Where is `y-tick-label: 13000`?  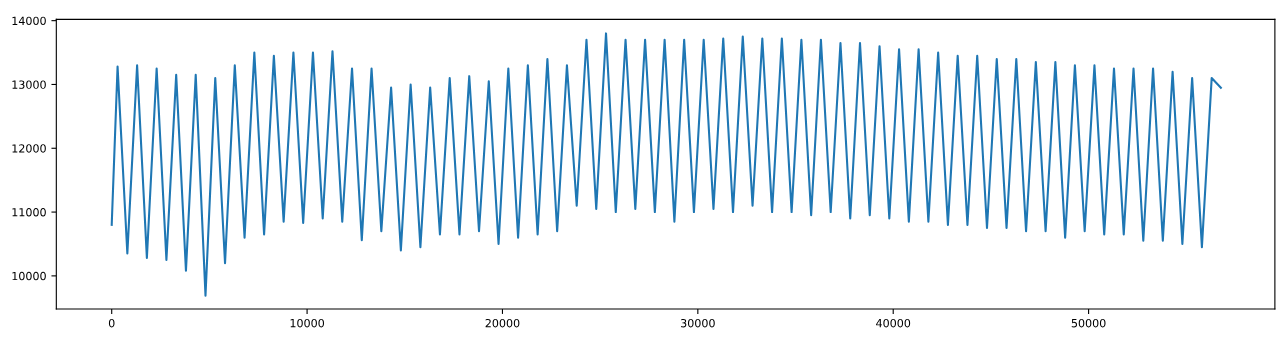 y-tick-label: 13000 is located at coordinates (29, 84).